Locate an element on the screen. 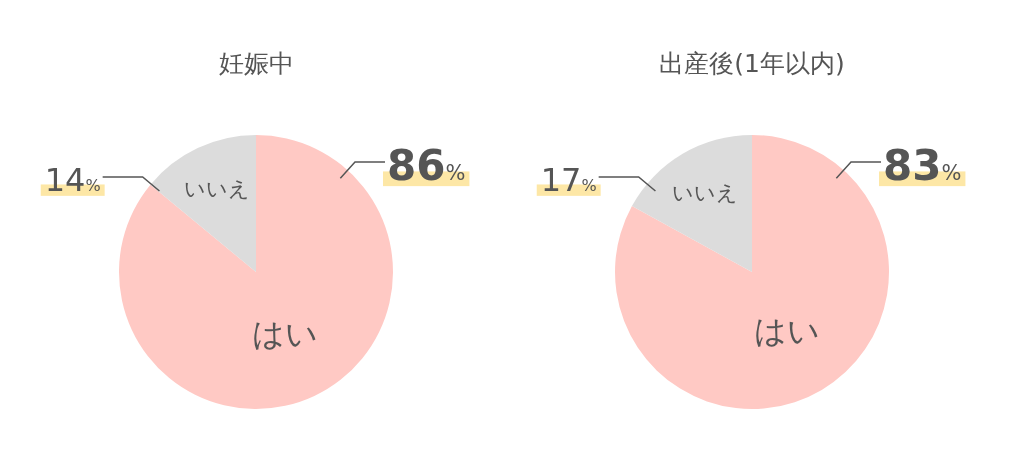 Image resolution: width=1024 pixels, height=450 pixels. data-label: 83% is located at coordinates (922, 166).